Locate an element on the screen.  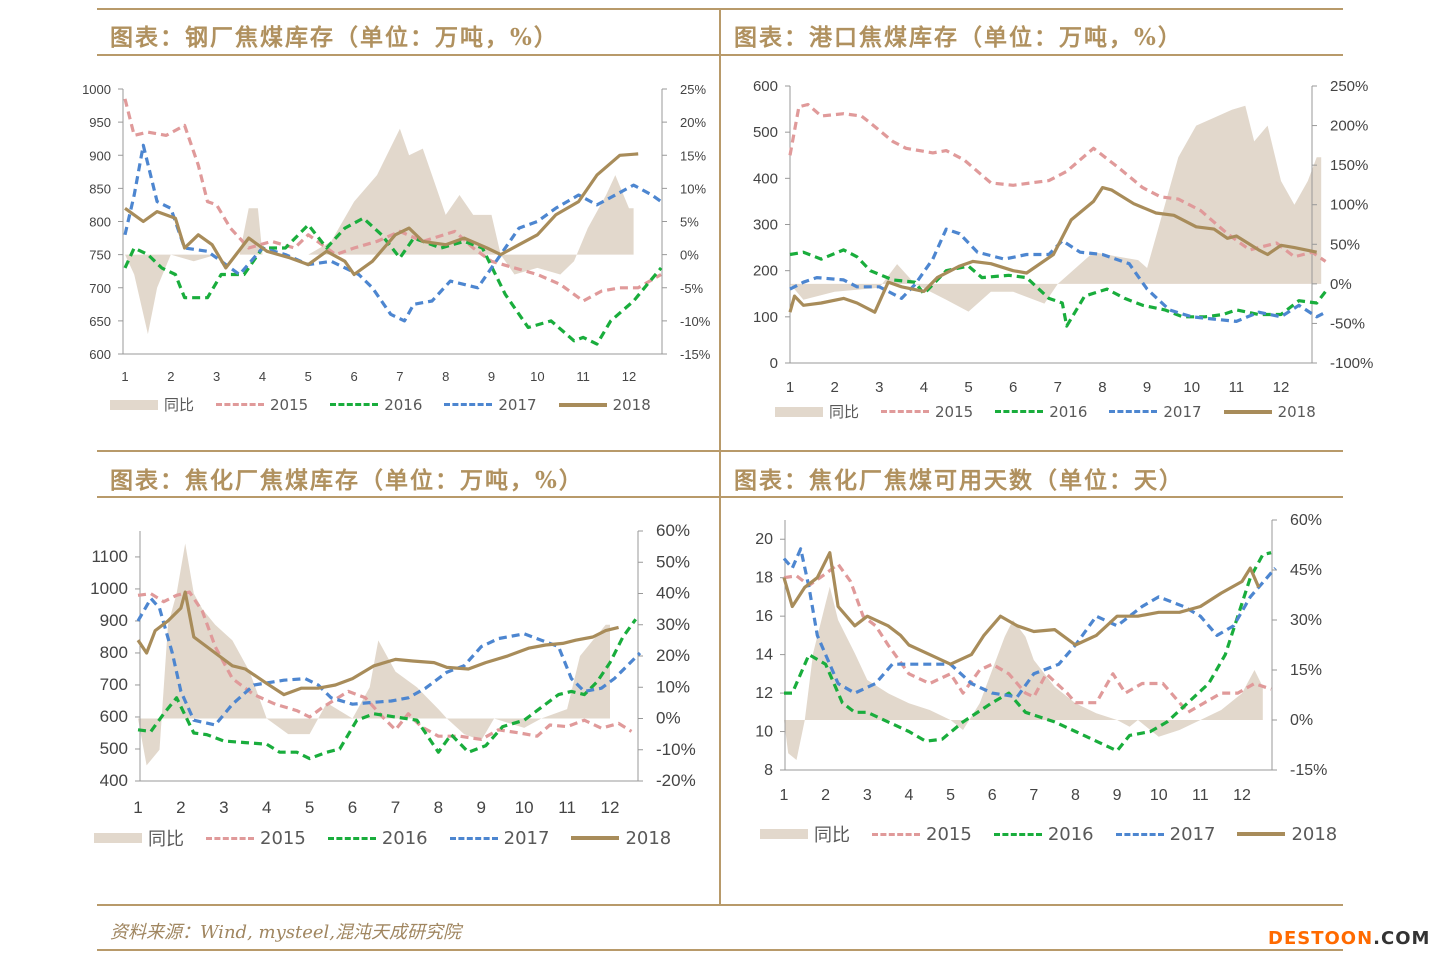
series-line-2018 is located at coordinates (1053, 250).